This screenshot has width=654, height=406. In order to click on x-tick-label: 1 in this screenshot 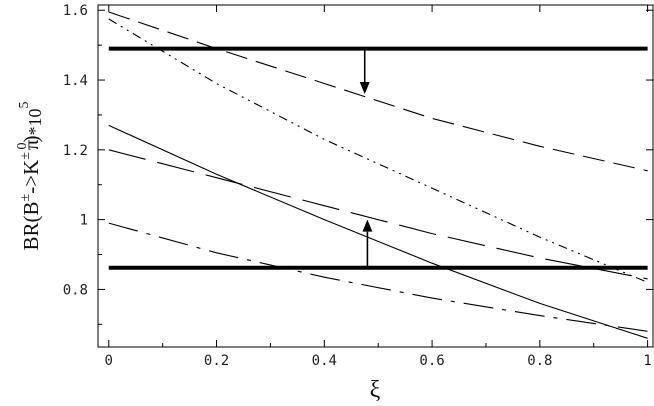, I will do `click(647, 361)`.